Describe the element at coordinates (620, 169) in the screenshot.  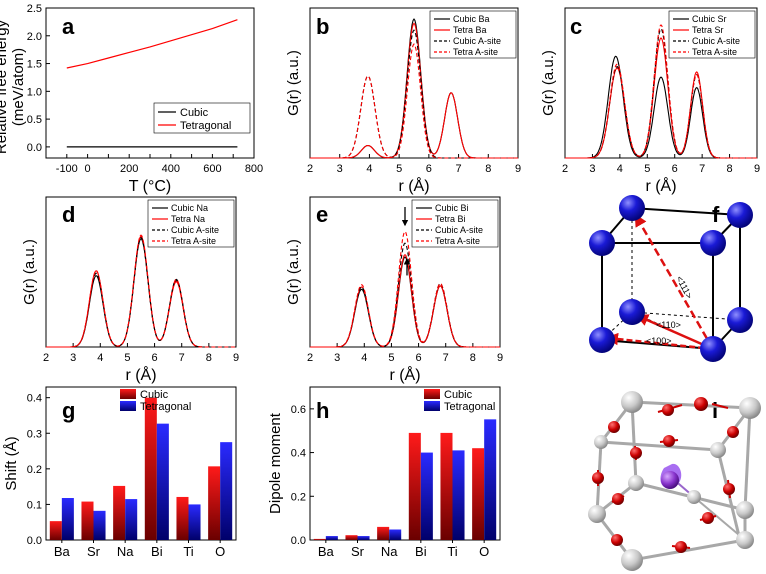
I see `x-tick-label: 4` at that location.